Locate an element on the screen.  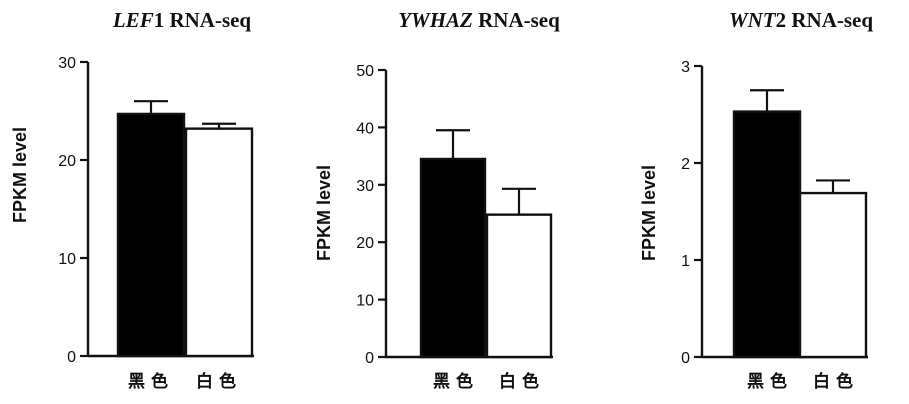
title-gene-name: YWHAZ is located at coordinates (435, 20).